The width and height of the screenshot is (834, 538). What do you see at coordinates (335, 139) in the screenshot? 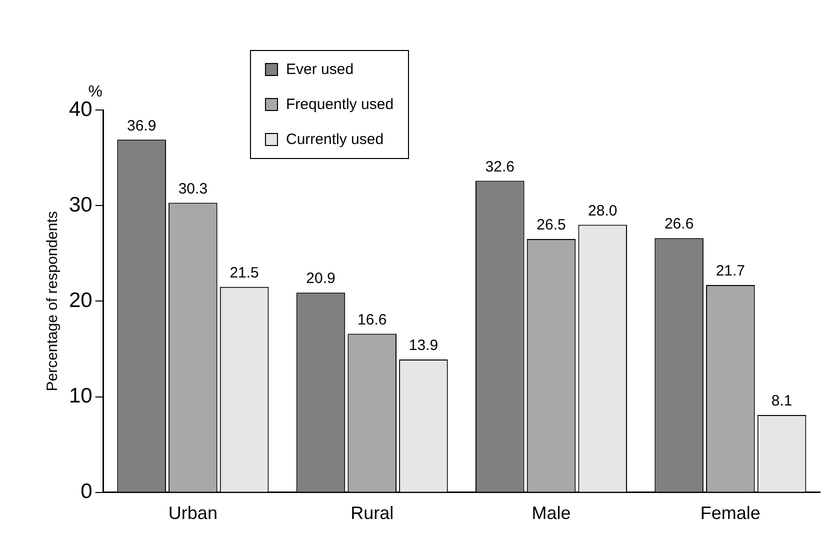
I see `legend-label: Currently used` at bounding box center [335, 139].